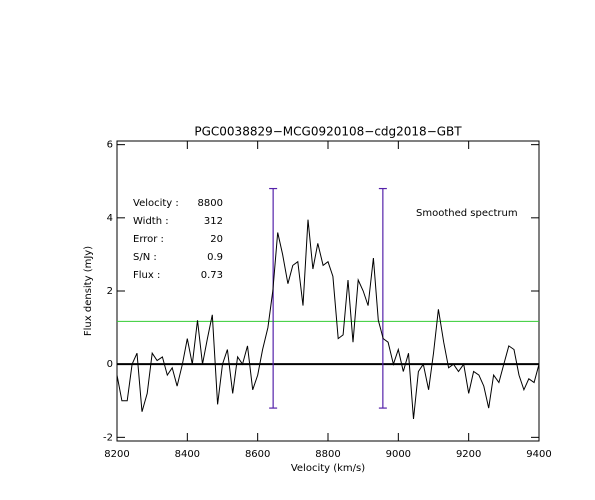 Image resolution: width=595 pixels, height=500 pixels. Describe the element at coordinates (328, 468) in the screenshot. I see `x-axis-label: Velocity (km/s)` at that location.